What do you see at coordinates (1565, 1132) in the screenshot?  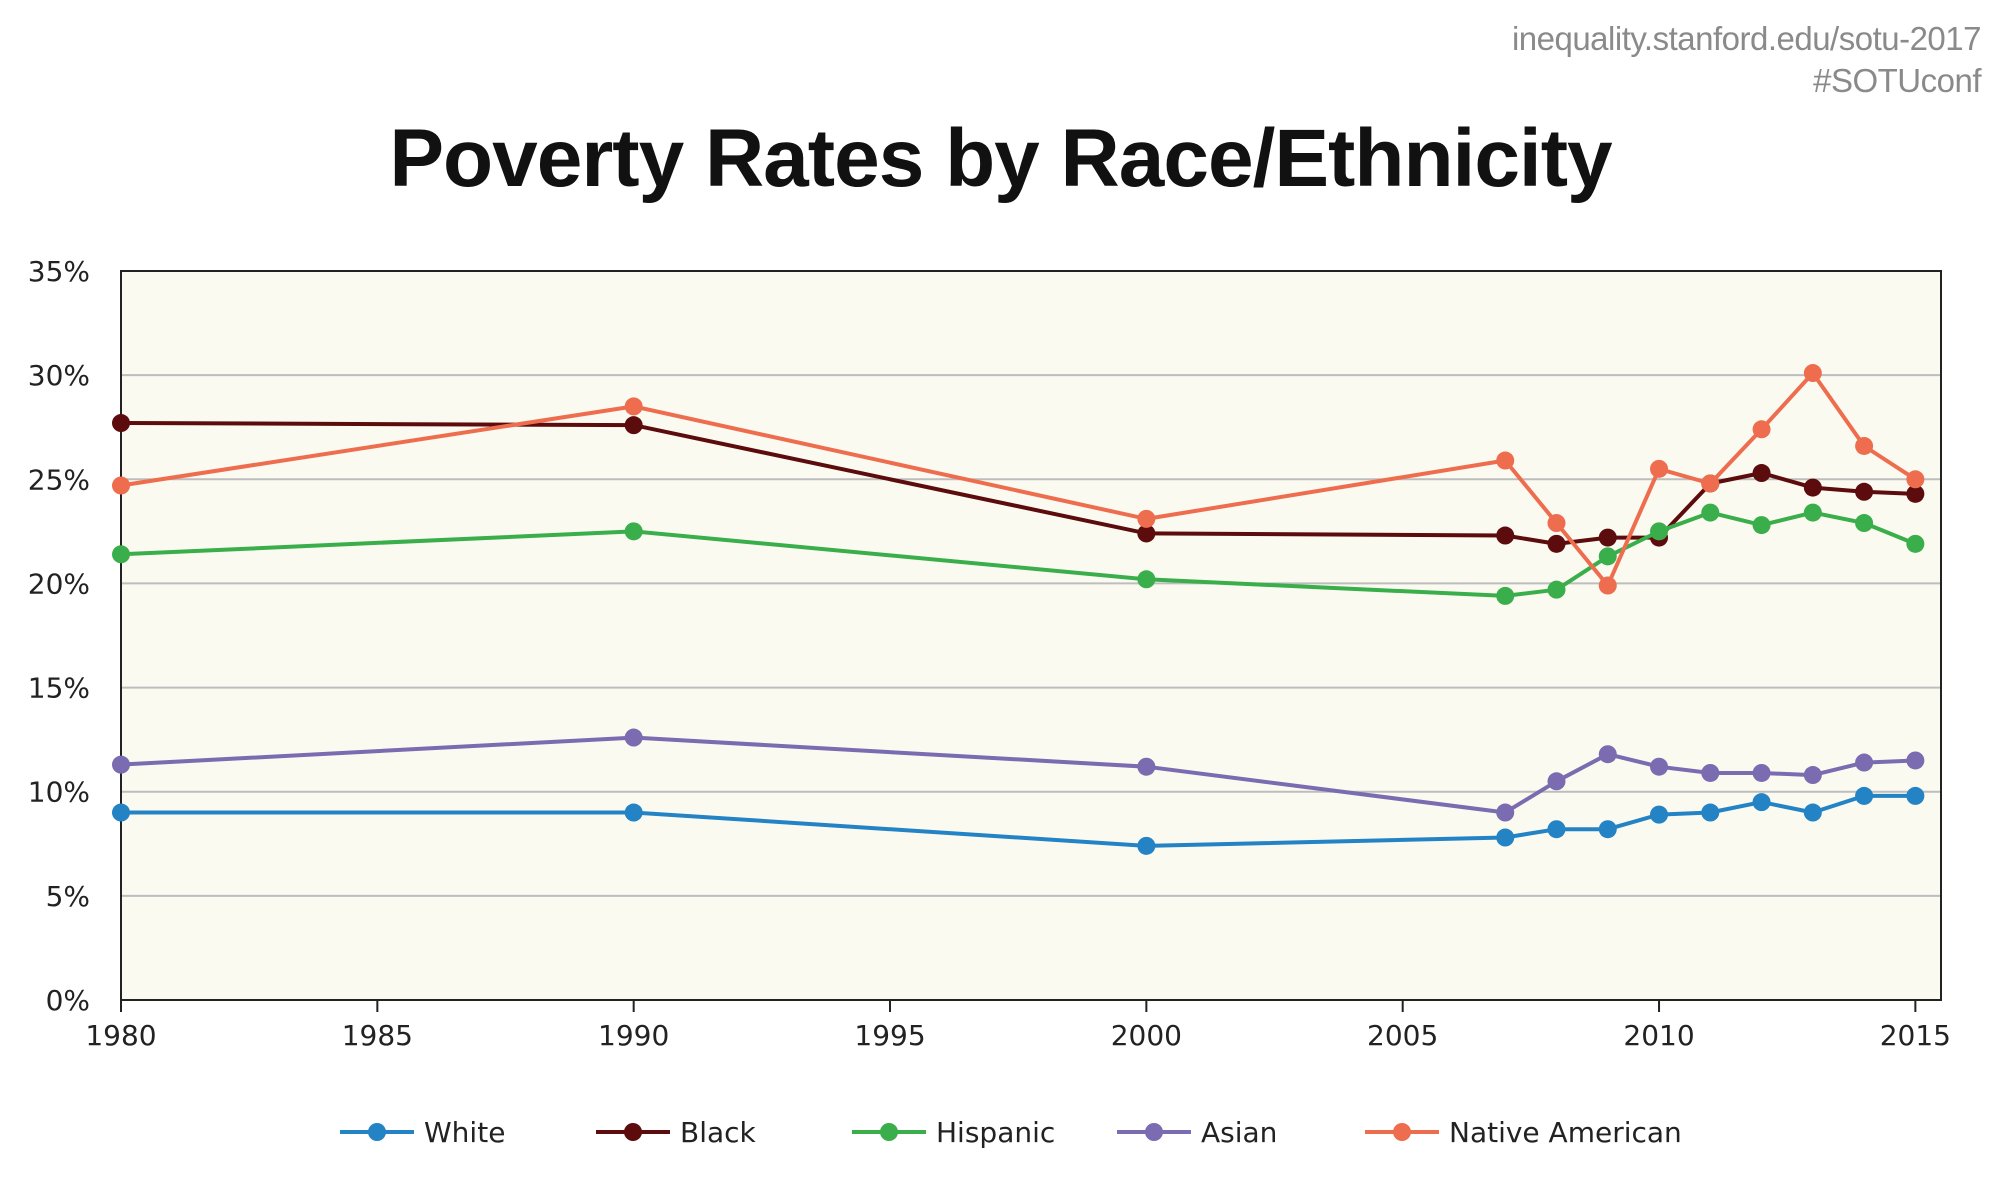 I see `legend-label-native-american: Native American` at bounding box center [1565, 1132].